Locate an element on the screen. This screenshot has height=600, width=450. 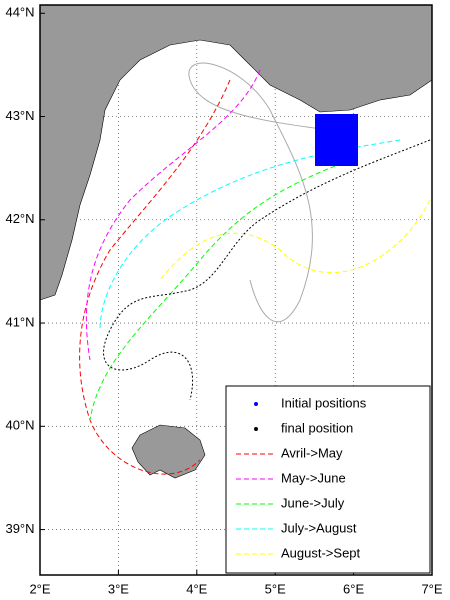
x-tick-label: 5°E is located at coordinates (275, 588).